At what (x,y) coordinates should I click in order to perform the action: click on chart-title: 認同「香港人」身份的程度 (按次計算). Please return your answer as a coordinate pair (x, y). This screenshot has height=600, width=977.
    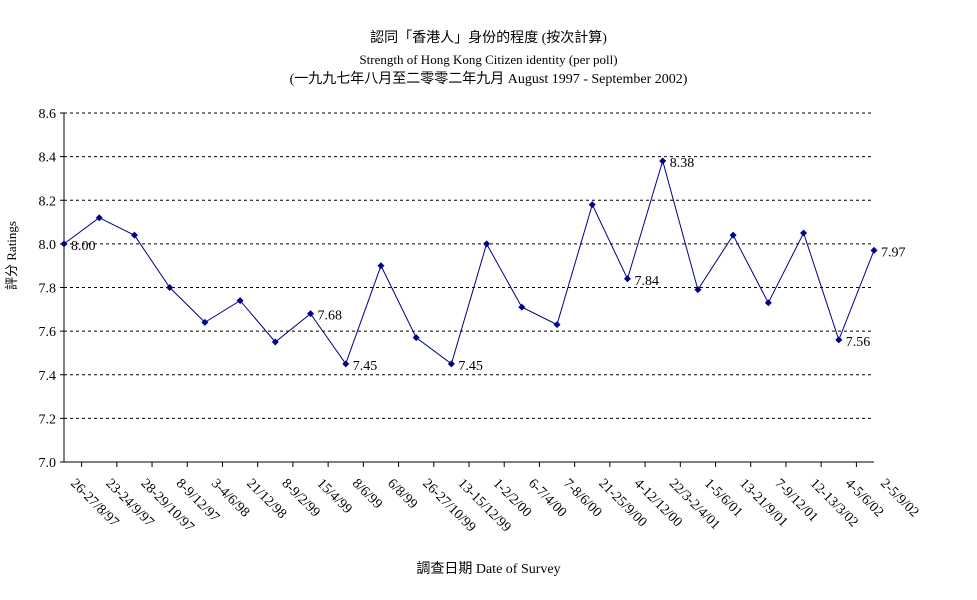
    Looking at the image, I should click on (488, 38).